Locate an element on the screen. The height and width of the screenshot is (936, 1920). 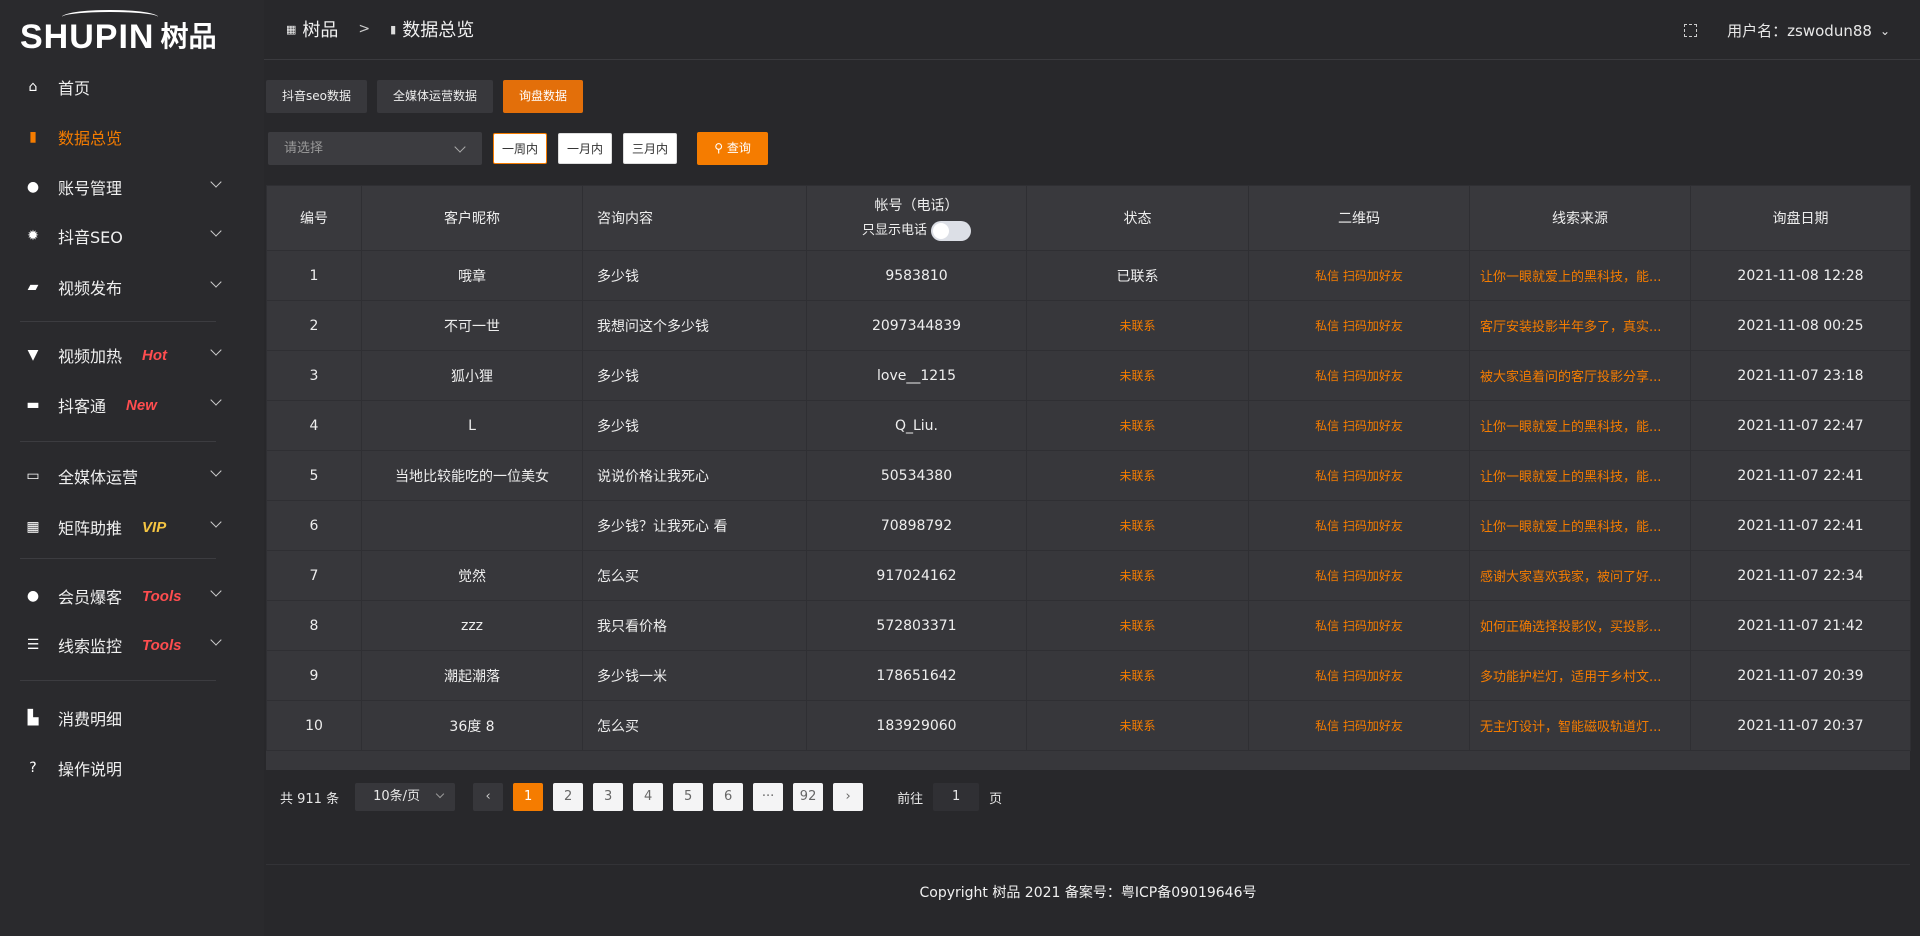
sidebar-item: ● 会员爆客 Tools is located at coordinates (132, 596).